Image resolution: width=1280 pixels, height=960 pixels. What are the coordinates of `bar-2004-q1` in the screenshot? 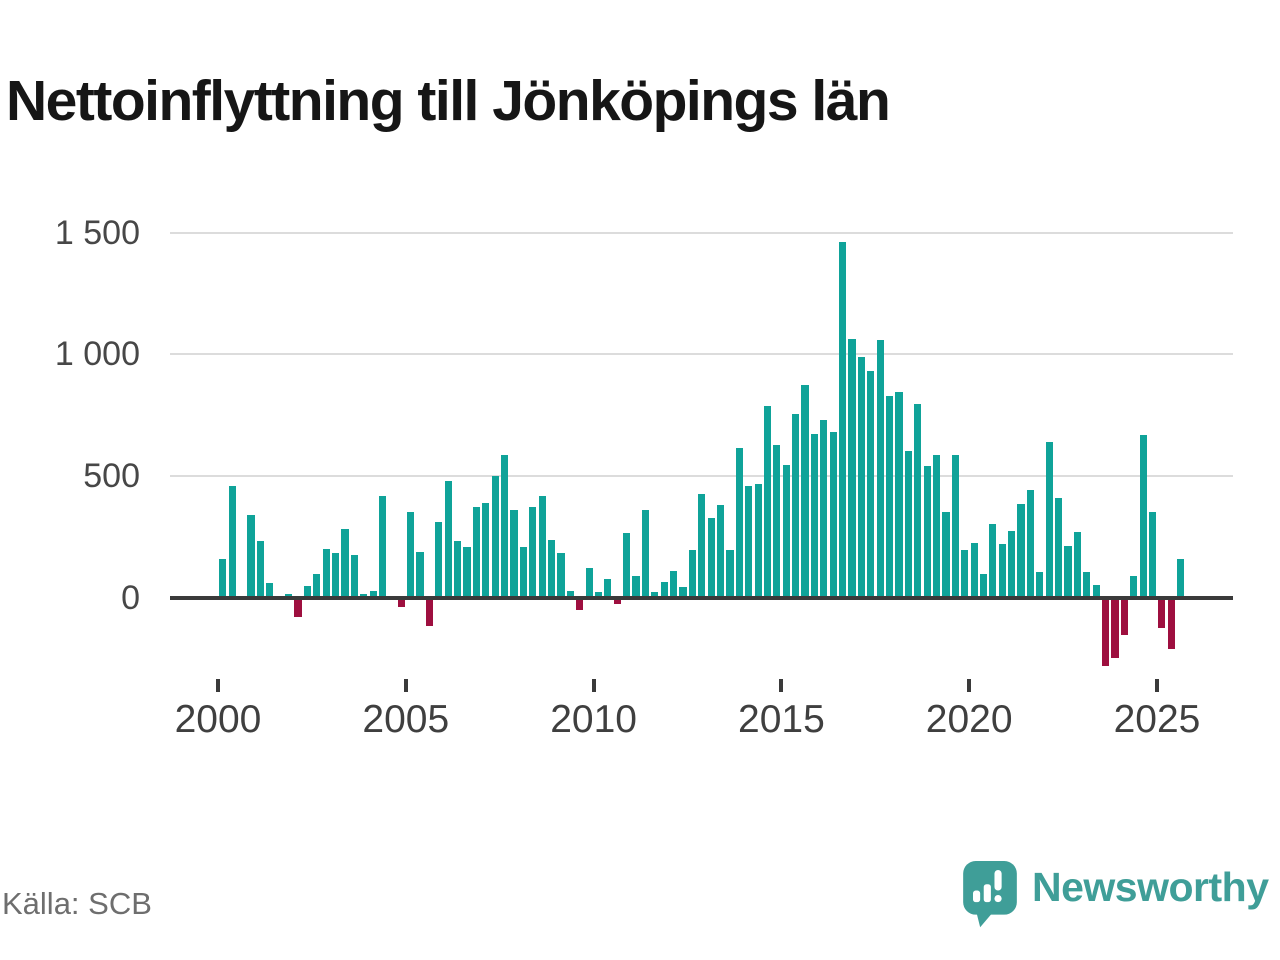 It's located at (373, 594).